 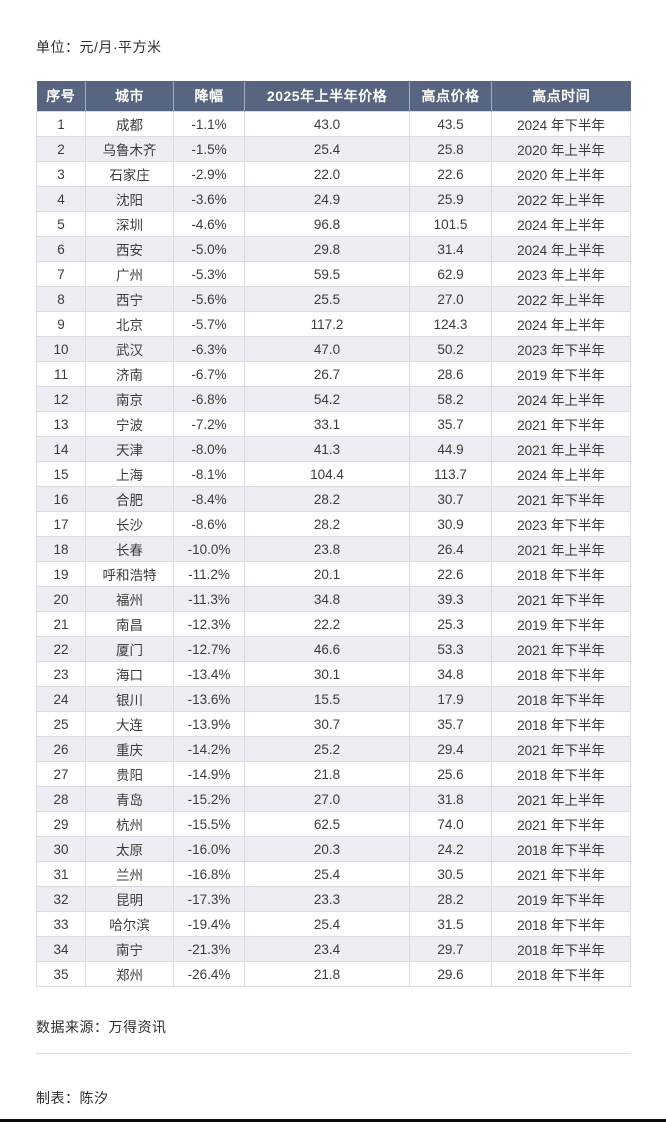 I want to click on cell-decline: -1.5%, so click(x=209, y=149).